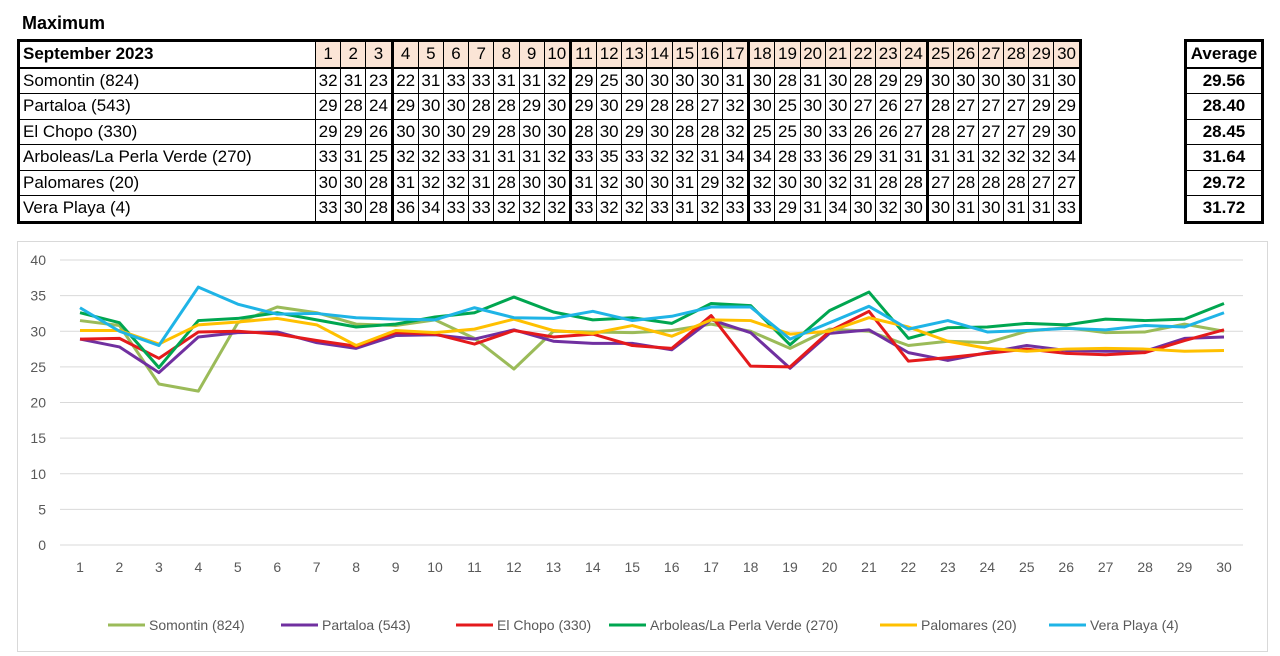  I want to click on average-table: Average 29.56 28.40 28.45 31.64 29.72 31.72, so click(1224, 131).